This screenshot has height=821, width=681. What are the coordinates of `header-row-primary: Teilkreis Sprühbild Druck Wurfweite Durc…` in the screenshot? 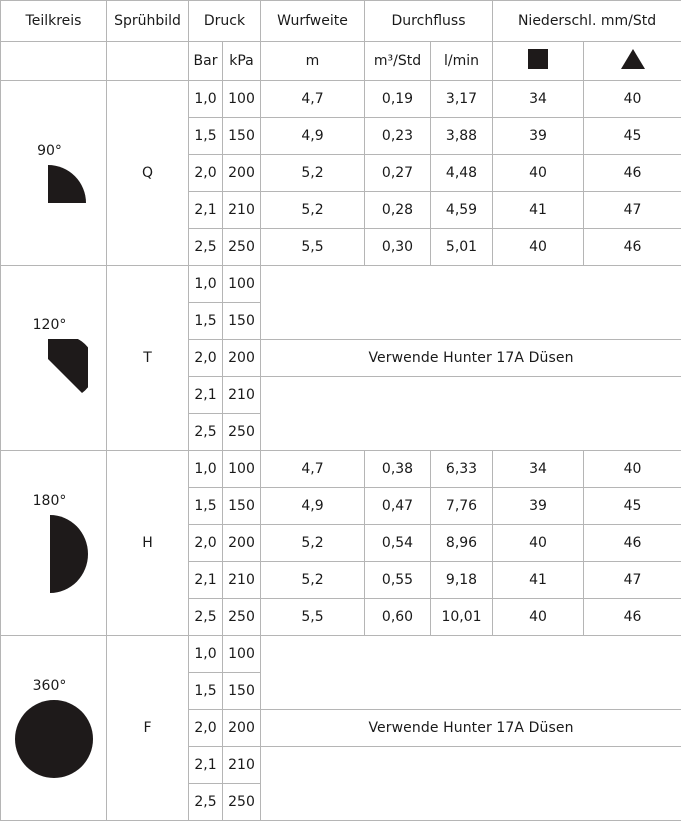 It's located at (341, 21).